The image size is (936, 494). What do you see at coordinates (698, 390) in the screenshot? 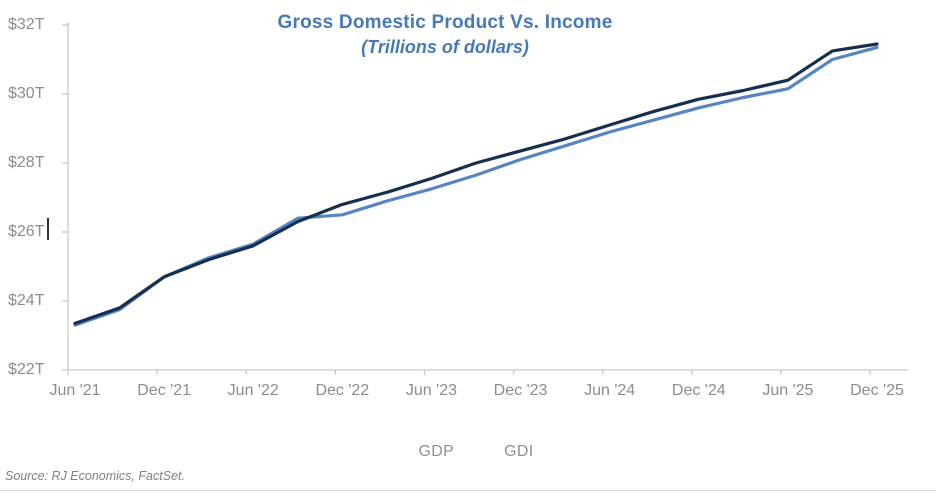
I see `x-axis-label: Dec '24` at bounding box center [698, 390].